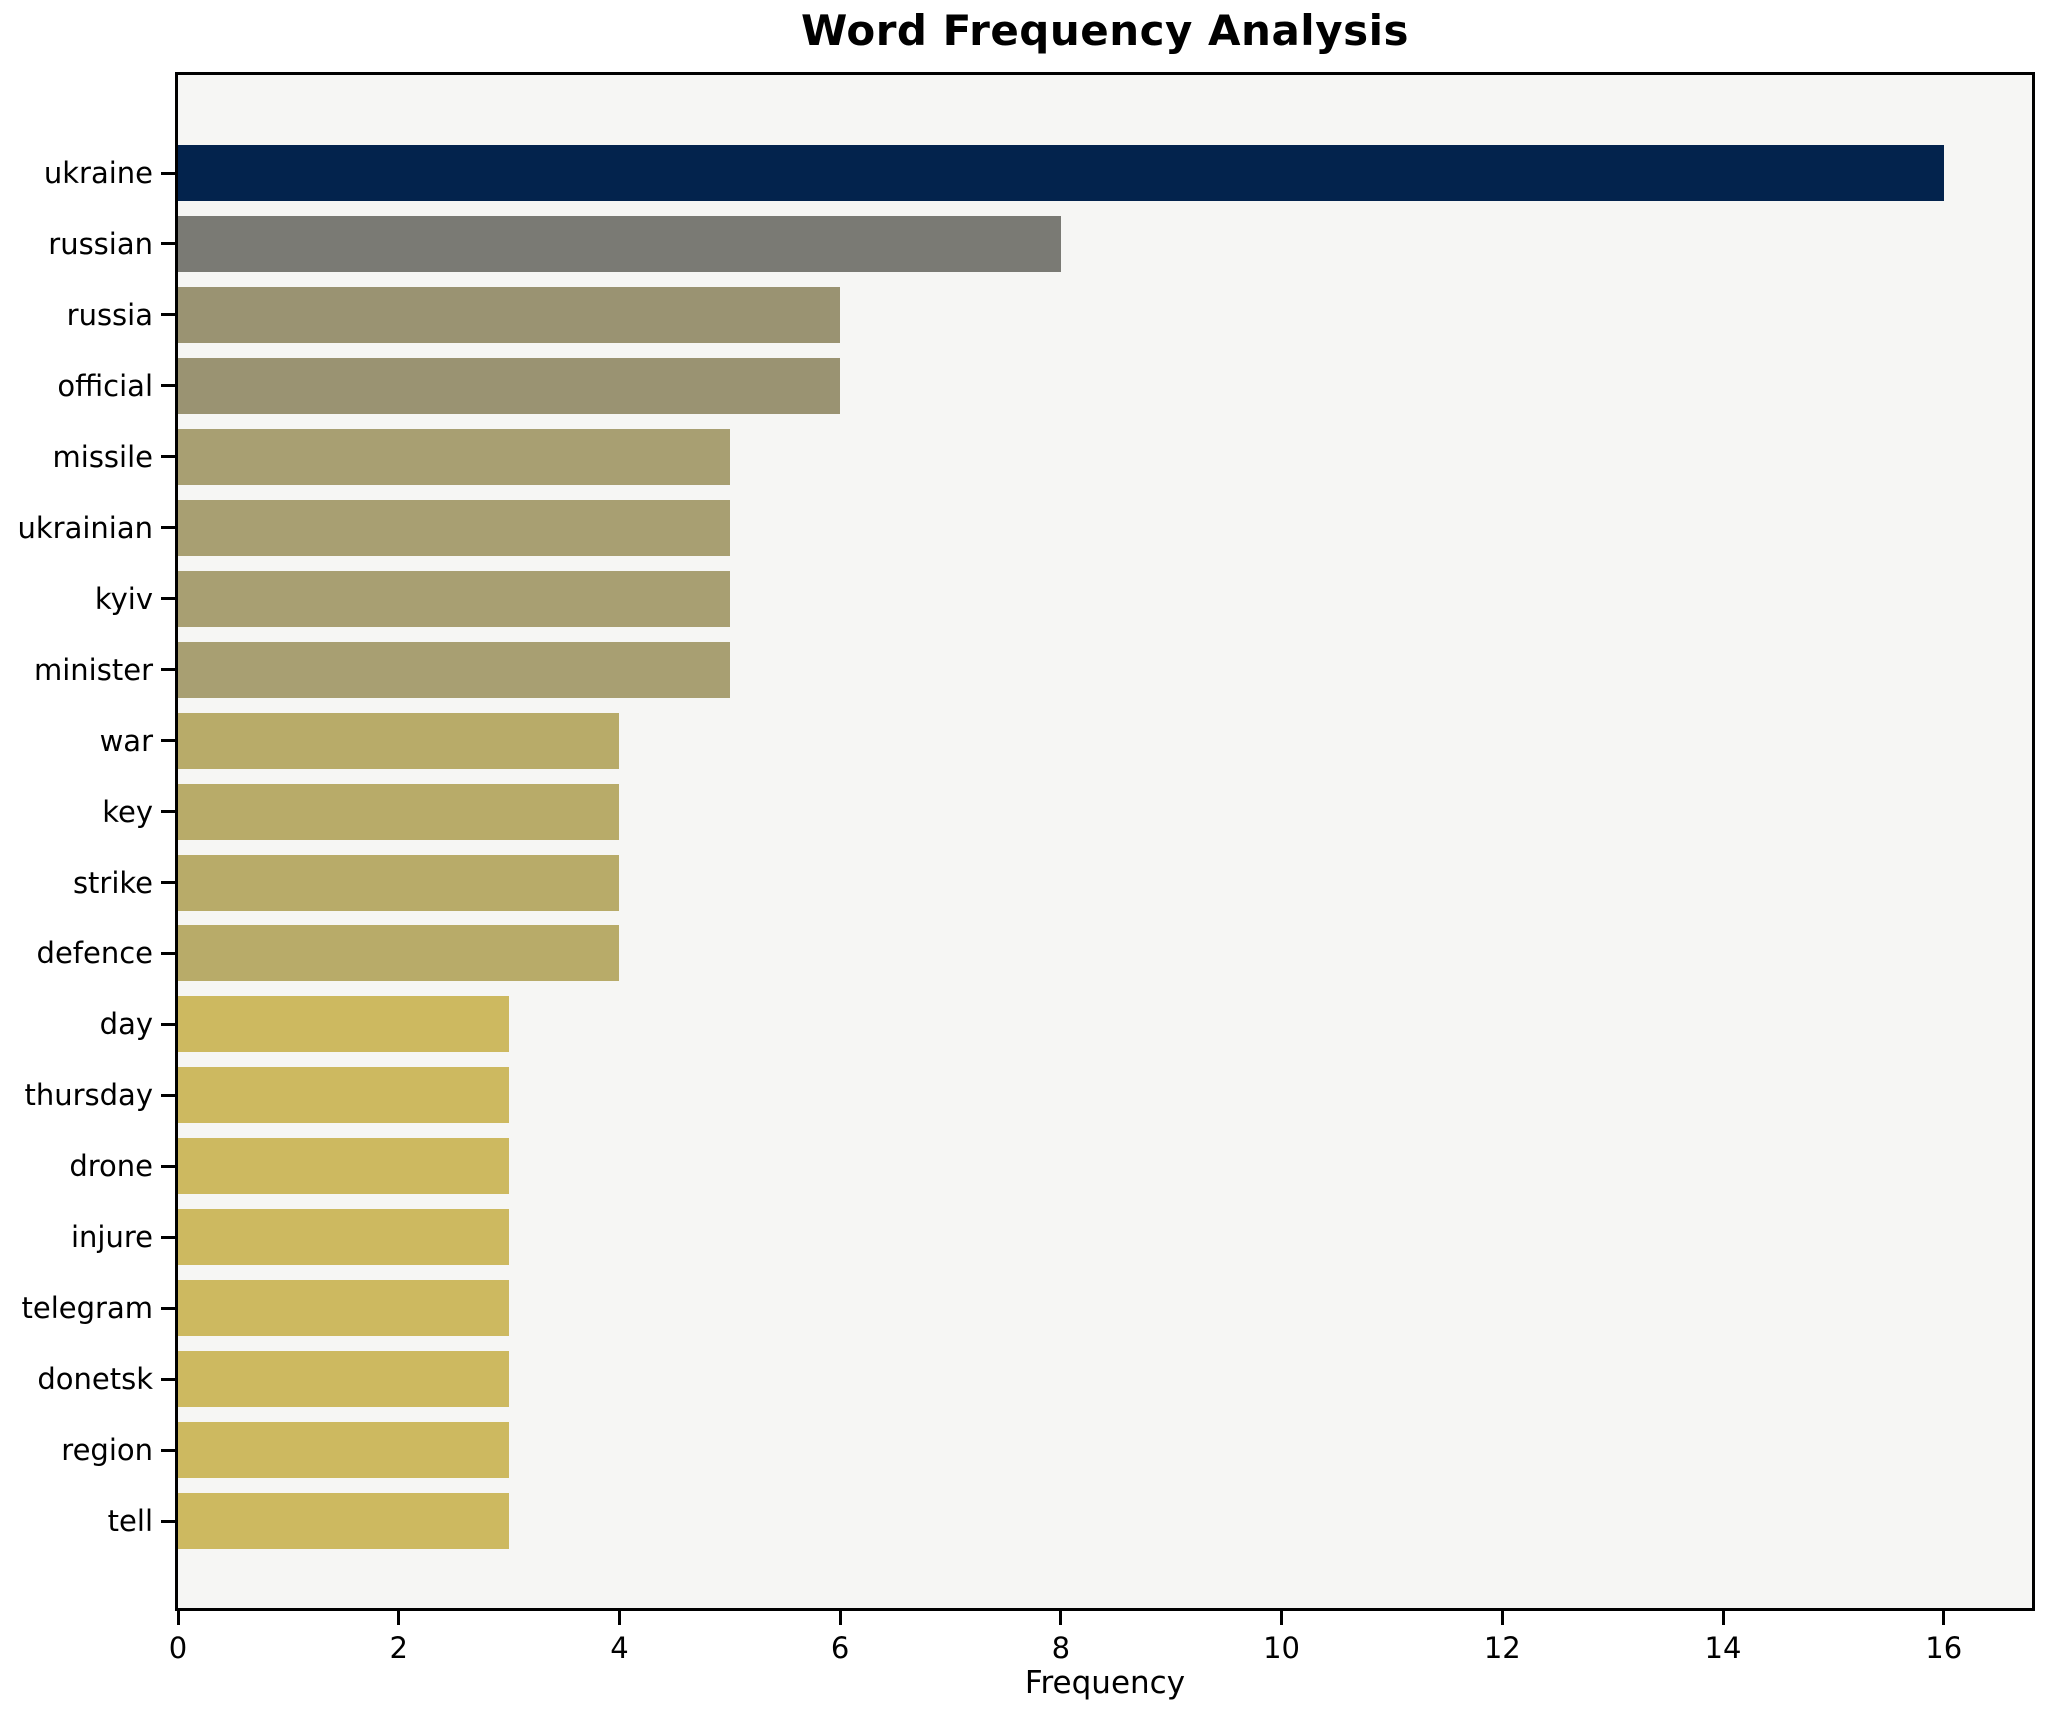 This screenshot has width=2054, height=1722. Describe the element at coordinates (111, 1166) in the screenshot. I see `y-tick-label-drone: drone` at that location.